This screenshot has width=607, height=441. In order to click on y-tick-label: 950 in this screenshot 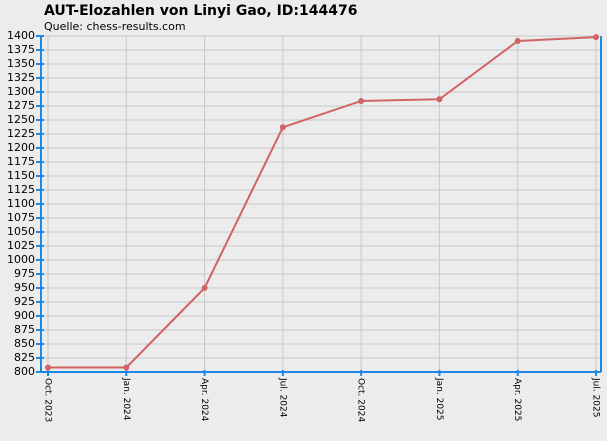, I will do `click(24, 287)`.